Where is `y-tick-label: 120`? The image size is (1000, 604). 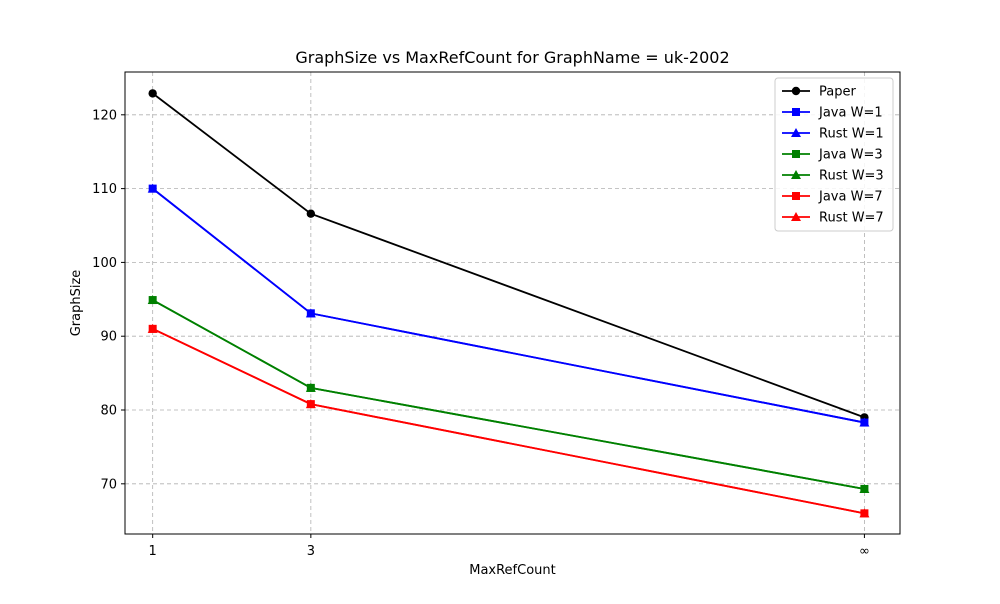 y-tick-label: 120 is located at coordinates (104, 115).